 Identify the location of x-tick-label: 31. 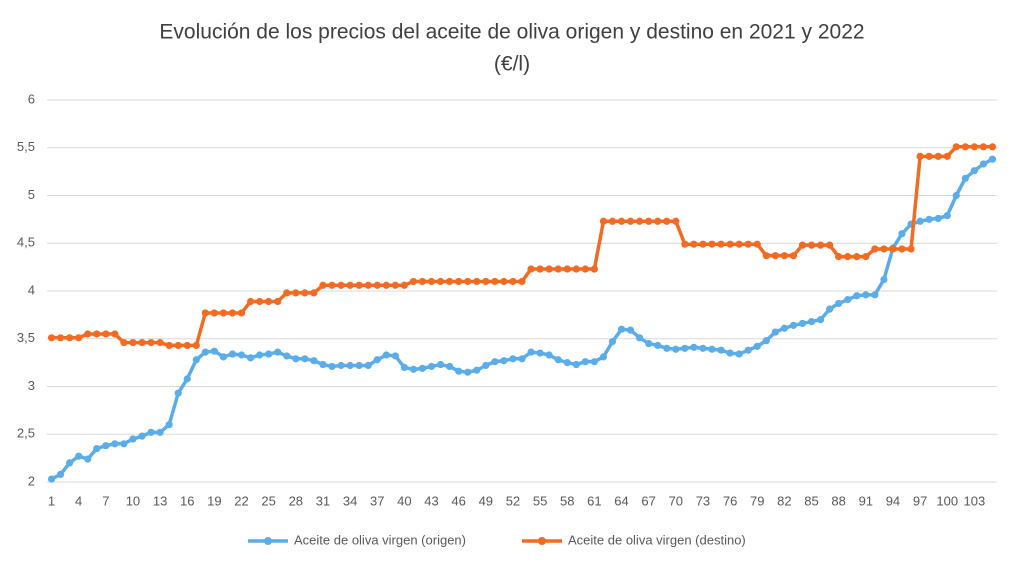
(323, 500).